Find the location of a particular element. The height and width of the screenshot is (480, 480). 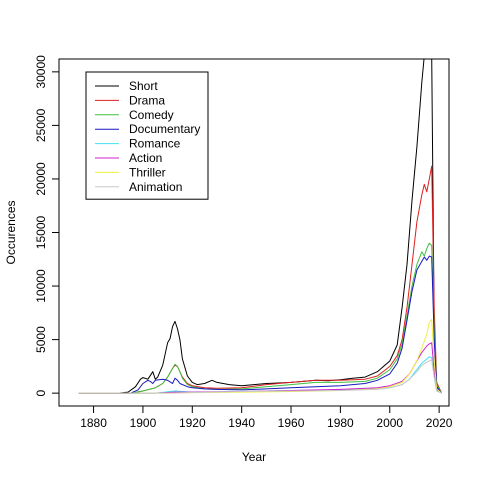

y-tick-label: 25000 is located at coordinates (41, 125).